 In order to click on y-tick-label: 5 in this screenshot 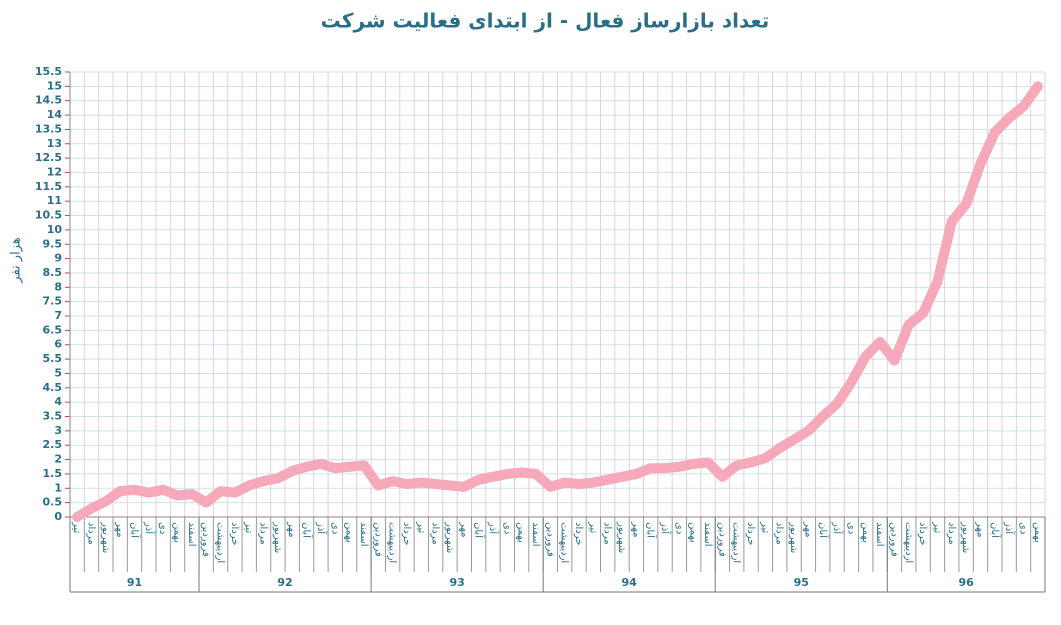, I will do `click(58, 372)`.